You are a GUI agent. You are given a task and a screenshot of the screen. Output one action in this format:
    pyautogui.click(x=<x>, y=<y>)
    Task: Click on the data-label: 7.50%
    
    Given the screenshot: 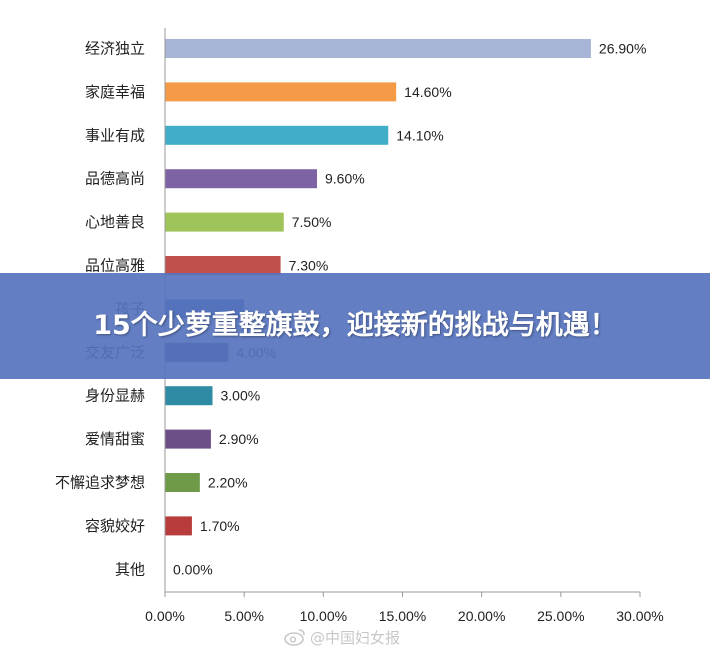 What is the action you would take?
    pyautogui.click(x=312, y=222)
    